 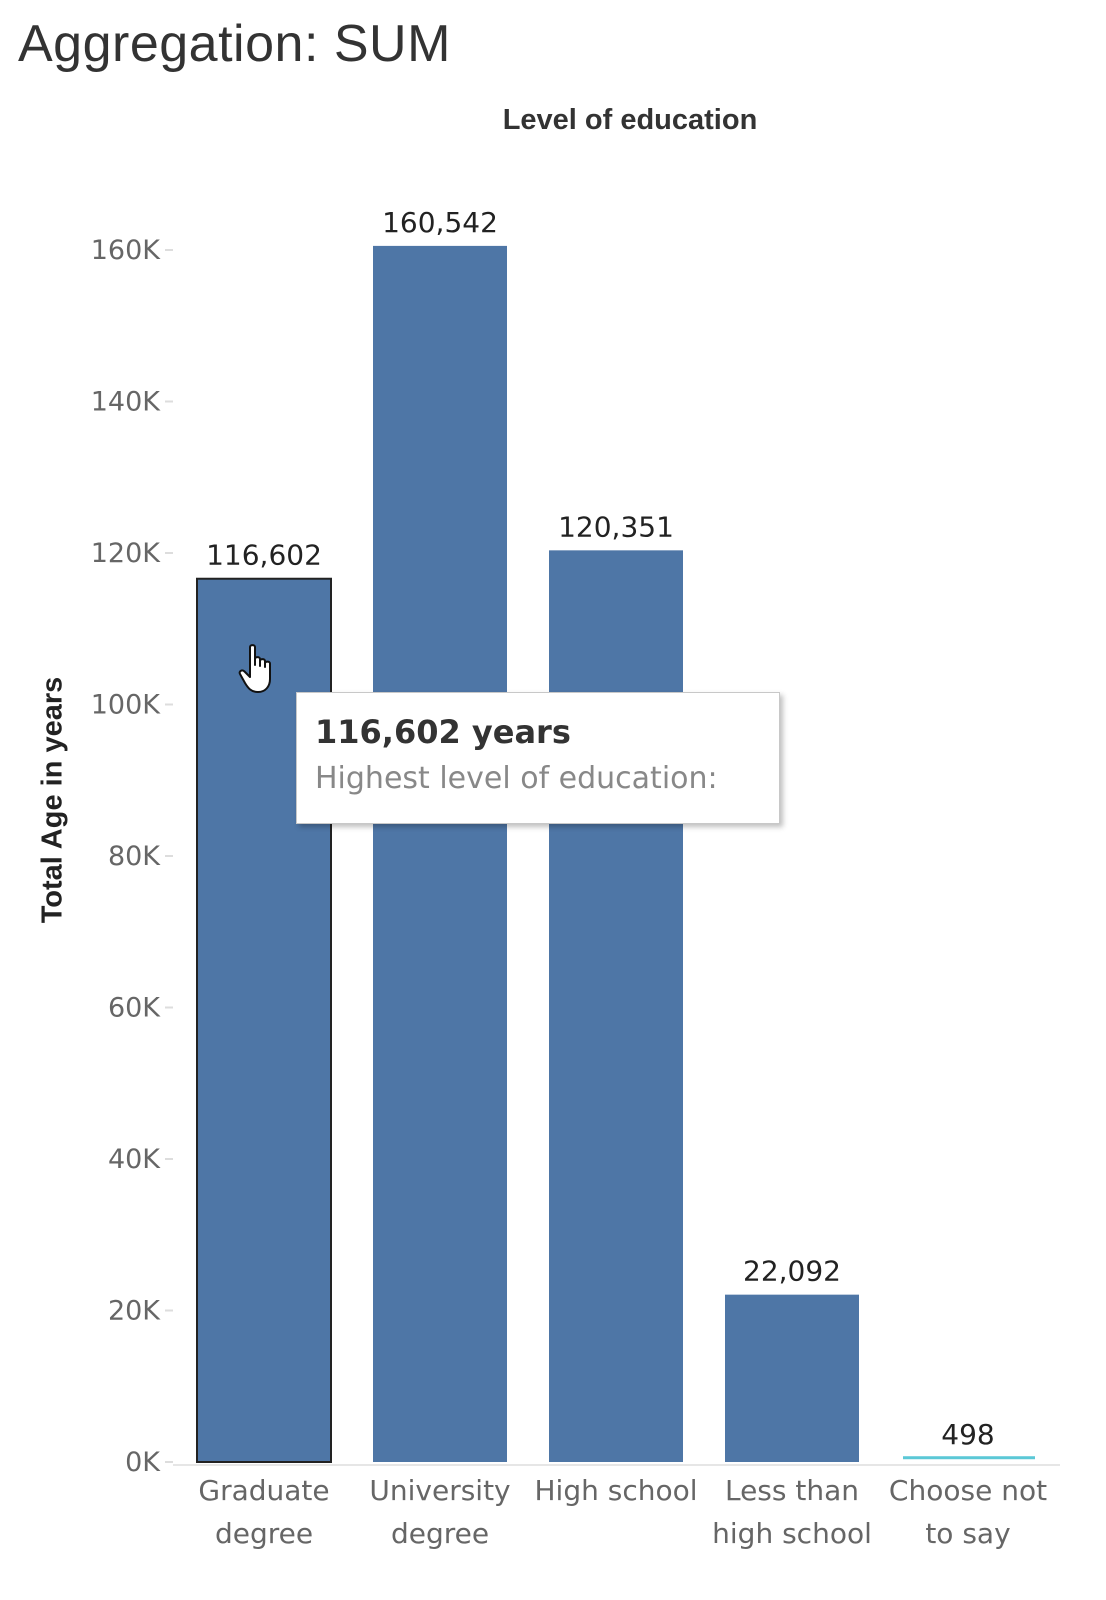 I want to click on tooltip-description: Highest level of education:, so click(x=516, y=778).